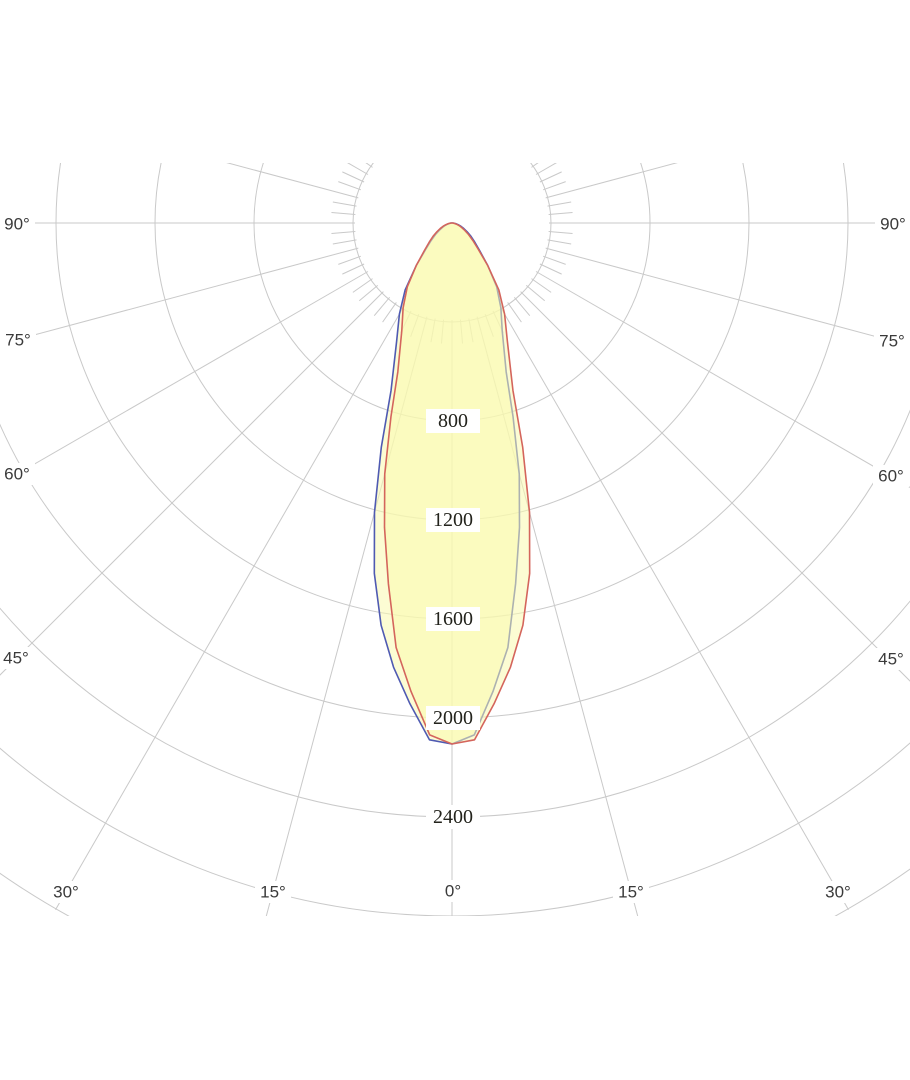 The width and height of the screenshot is (910, 1080). I want to click on ring-label-1200: 1200, so click(453, 520).